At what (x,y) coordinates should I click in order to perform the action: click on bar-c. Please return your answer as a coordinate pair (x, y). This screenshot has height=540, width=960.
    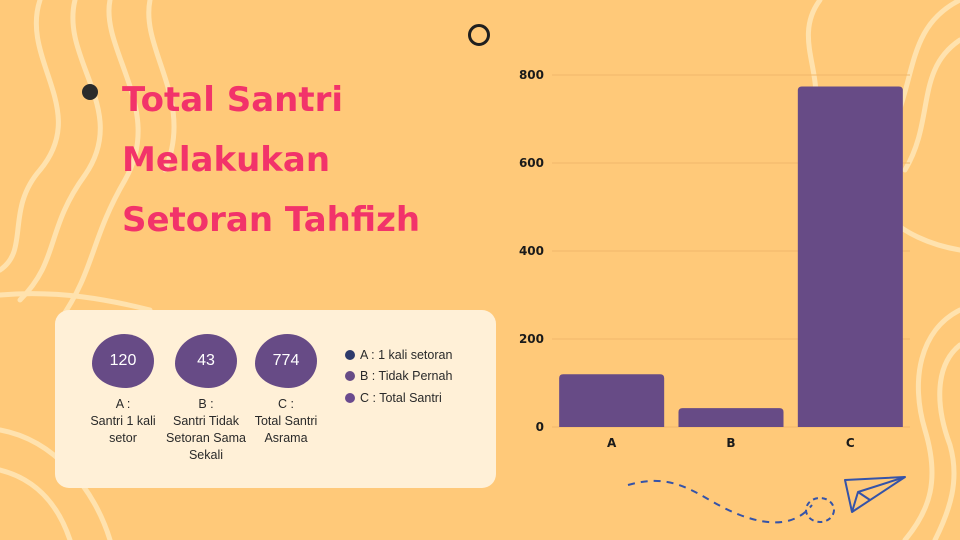
    Looking at the image, I should click on (850, 256).